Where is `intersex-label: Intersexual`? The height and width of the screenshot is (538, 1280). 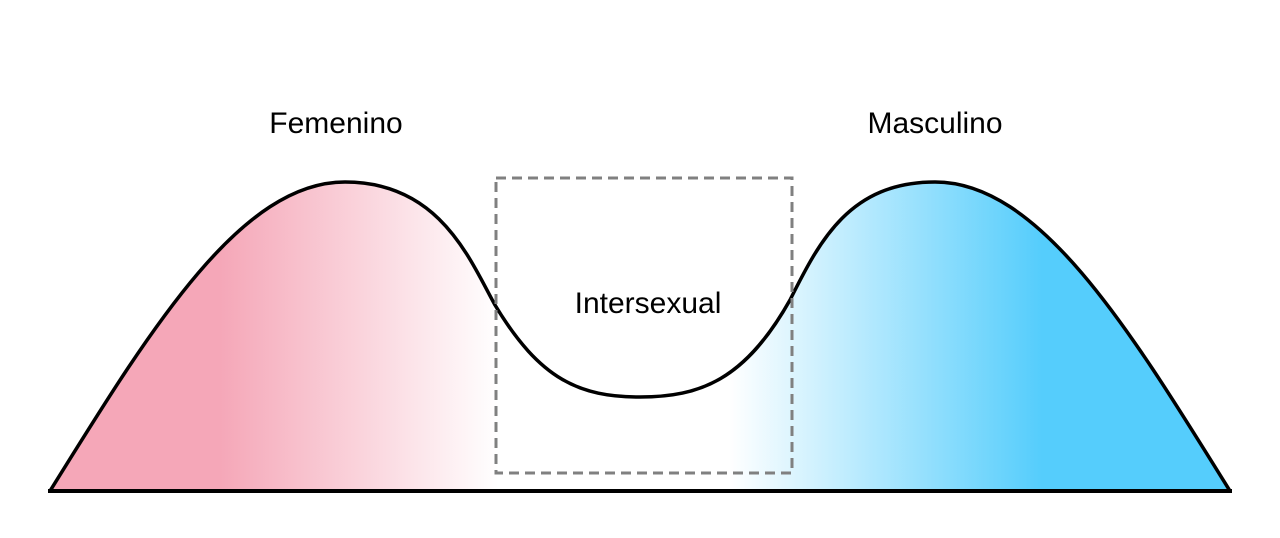 intersex-label: Intersexual is located at coordinates (648, 303).